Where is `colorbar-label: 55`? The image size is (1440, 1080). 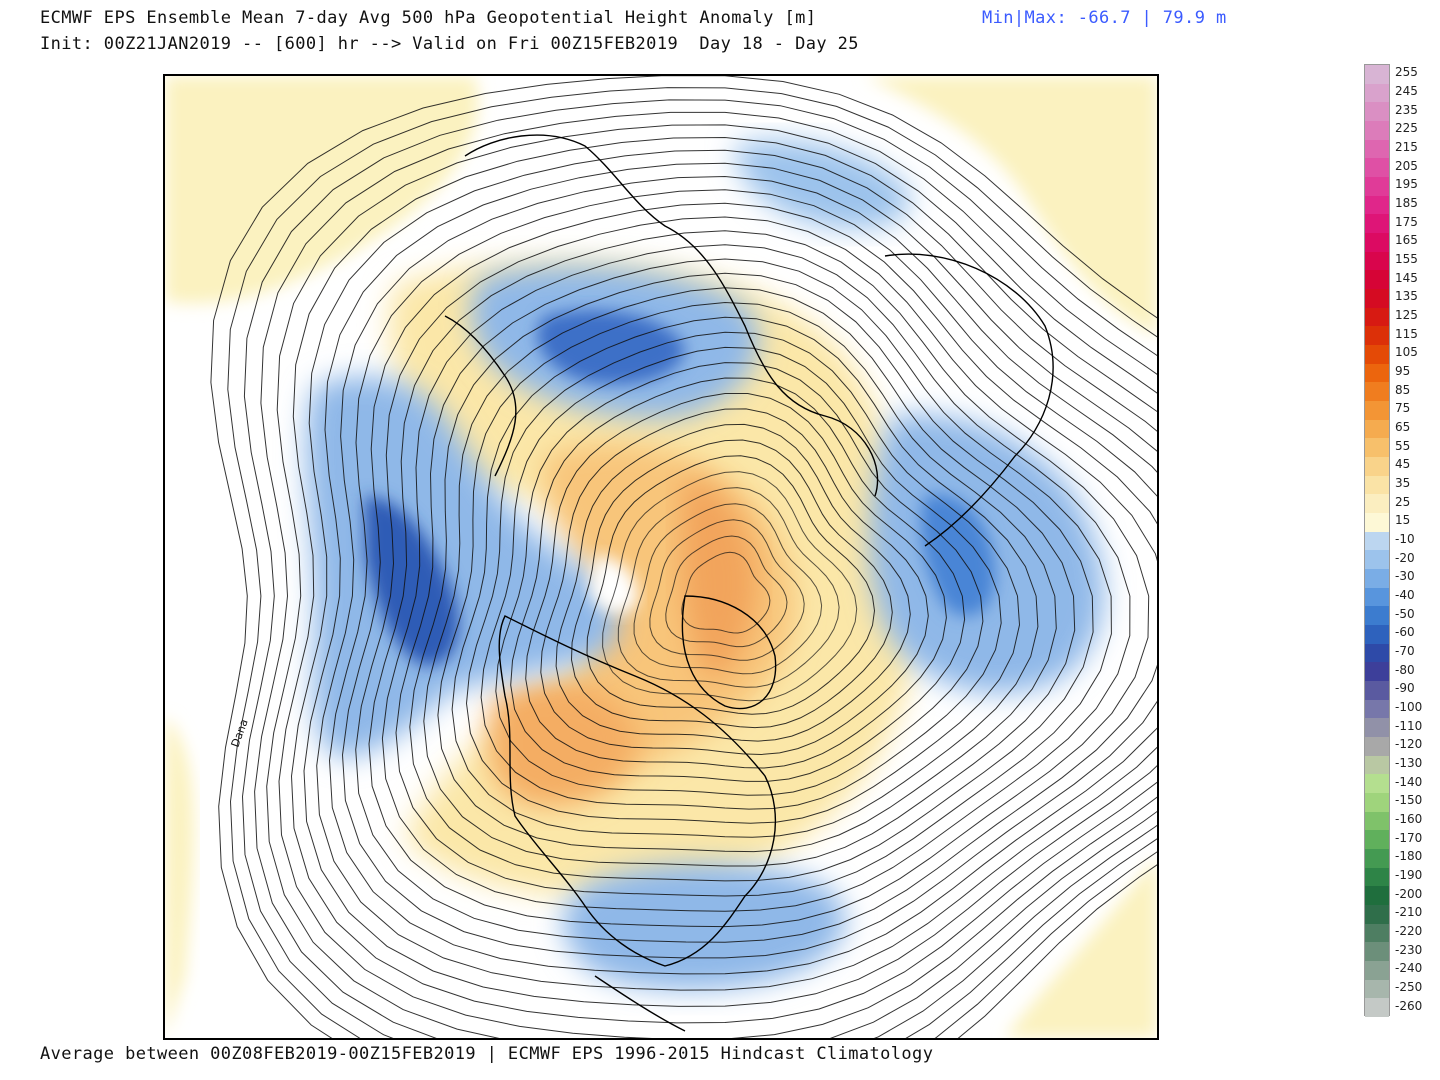
colorbar-label: 55 is located at coordinates (1403, 445).